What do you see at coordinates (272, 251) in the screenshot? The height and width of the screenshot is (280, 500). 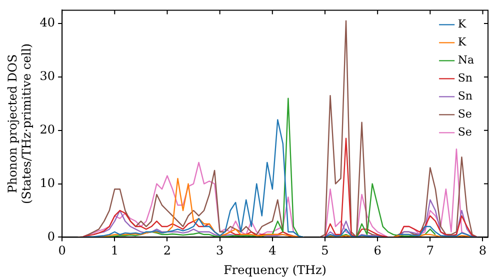 I see `x-tick-label: 4` at bounding box center [272, 251].